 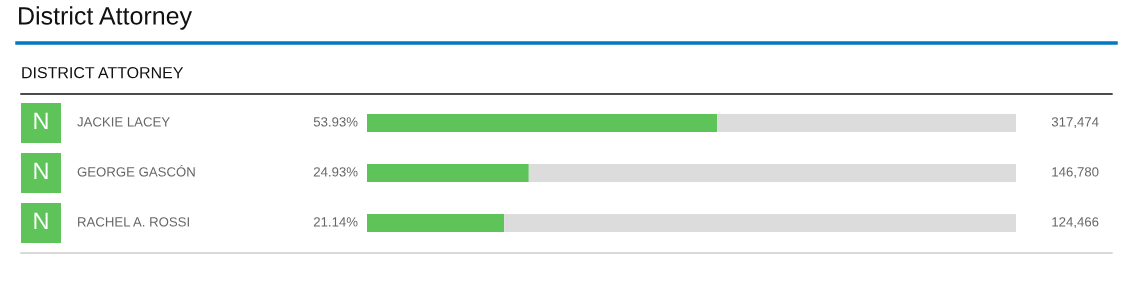 What do you see at coordinates (123, 122) in the screenshot?
I see `y-tick-label: JACKIE LACEY` at bounding box center [123, 122].